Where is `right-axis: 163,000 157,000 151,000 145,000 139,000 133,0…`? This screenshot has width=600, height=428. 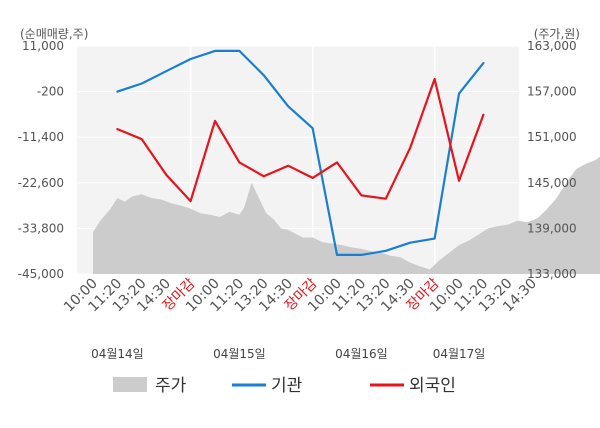 right-axis: 163,000 157,000 151,000 145,000 139,000 133,0… is located at coordinates (552, 160).